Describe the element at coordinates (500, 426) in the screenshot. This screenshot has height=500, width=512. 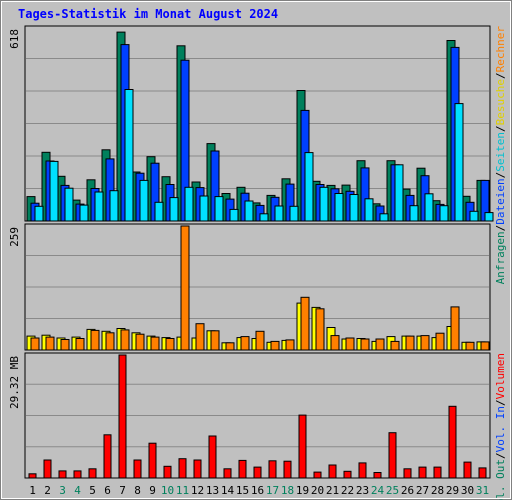
I see `legend-volume: Vol. Out/Vol. In/Volumen` at that location.